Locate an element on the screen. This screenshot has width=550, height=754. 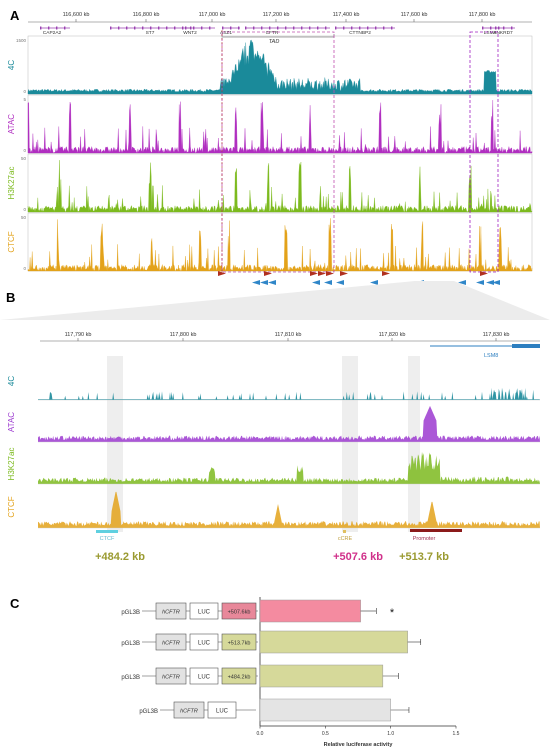
distance-507-label: +507.6 kb is located at coordinates (358, 557).